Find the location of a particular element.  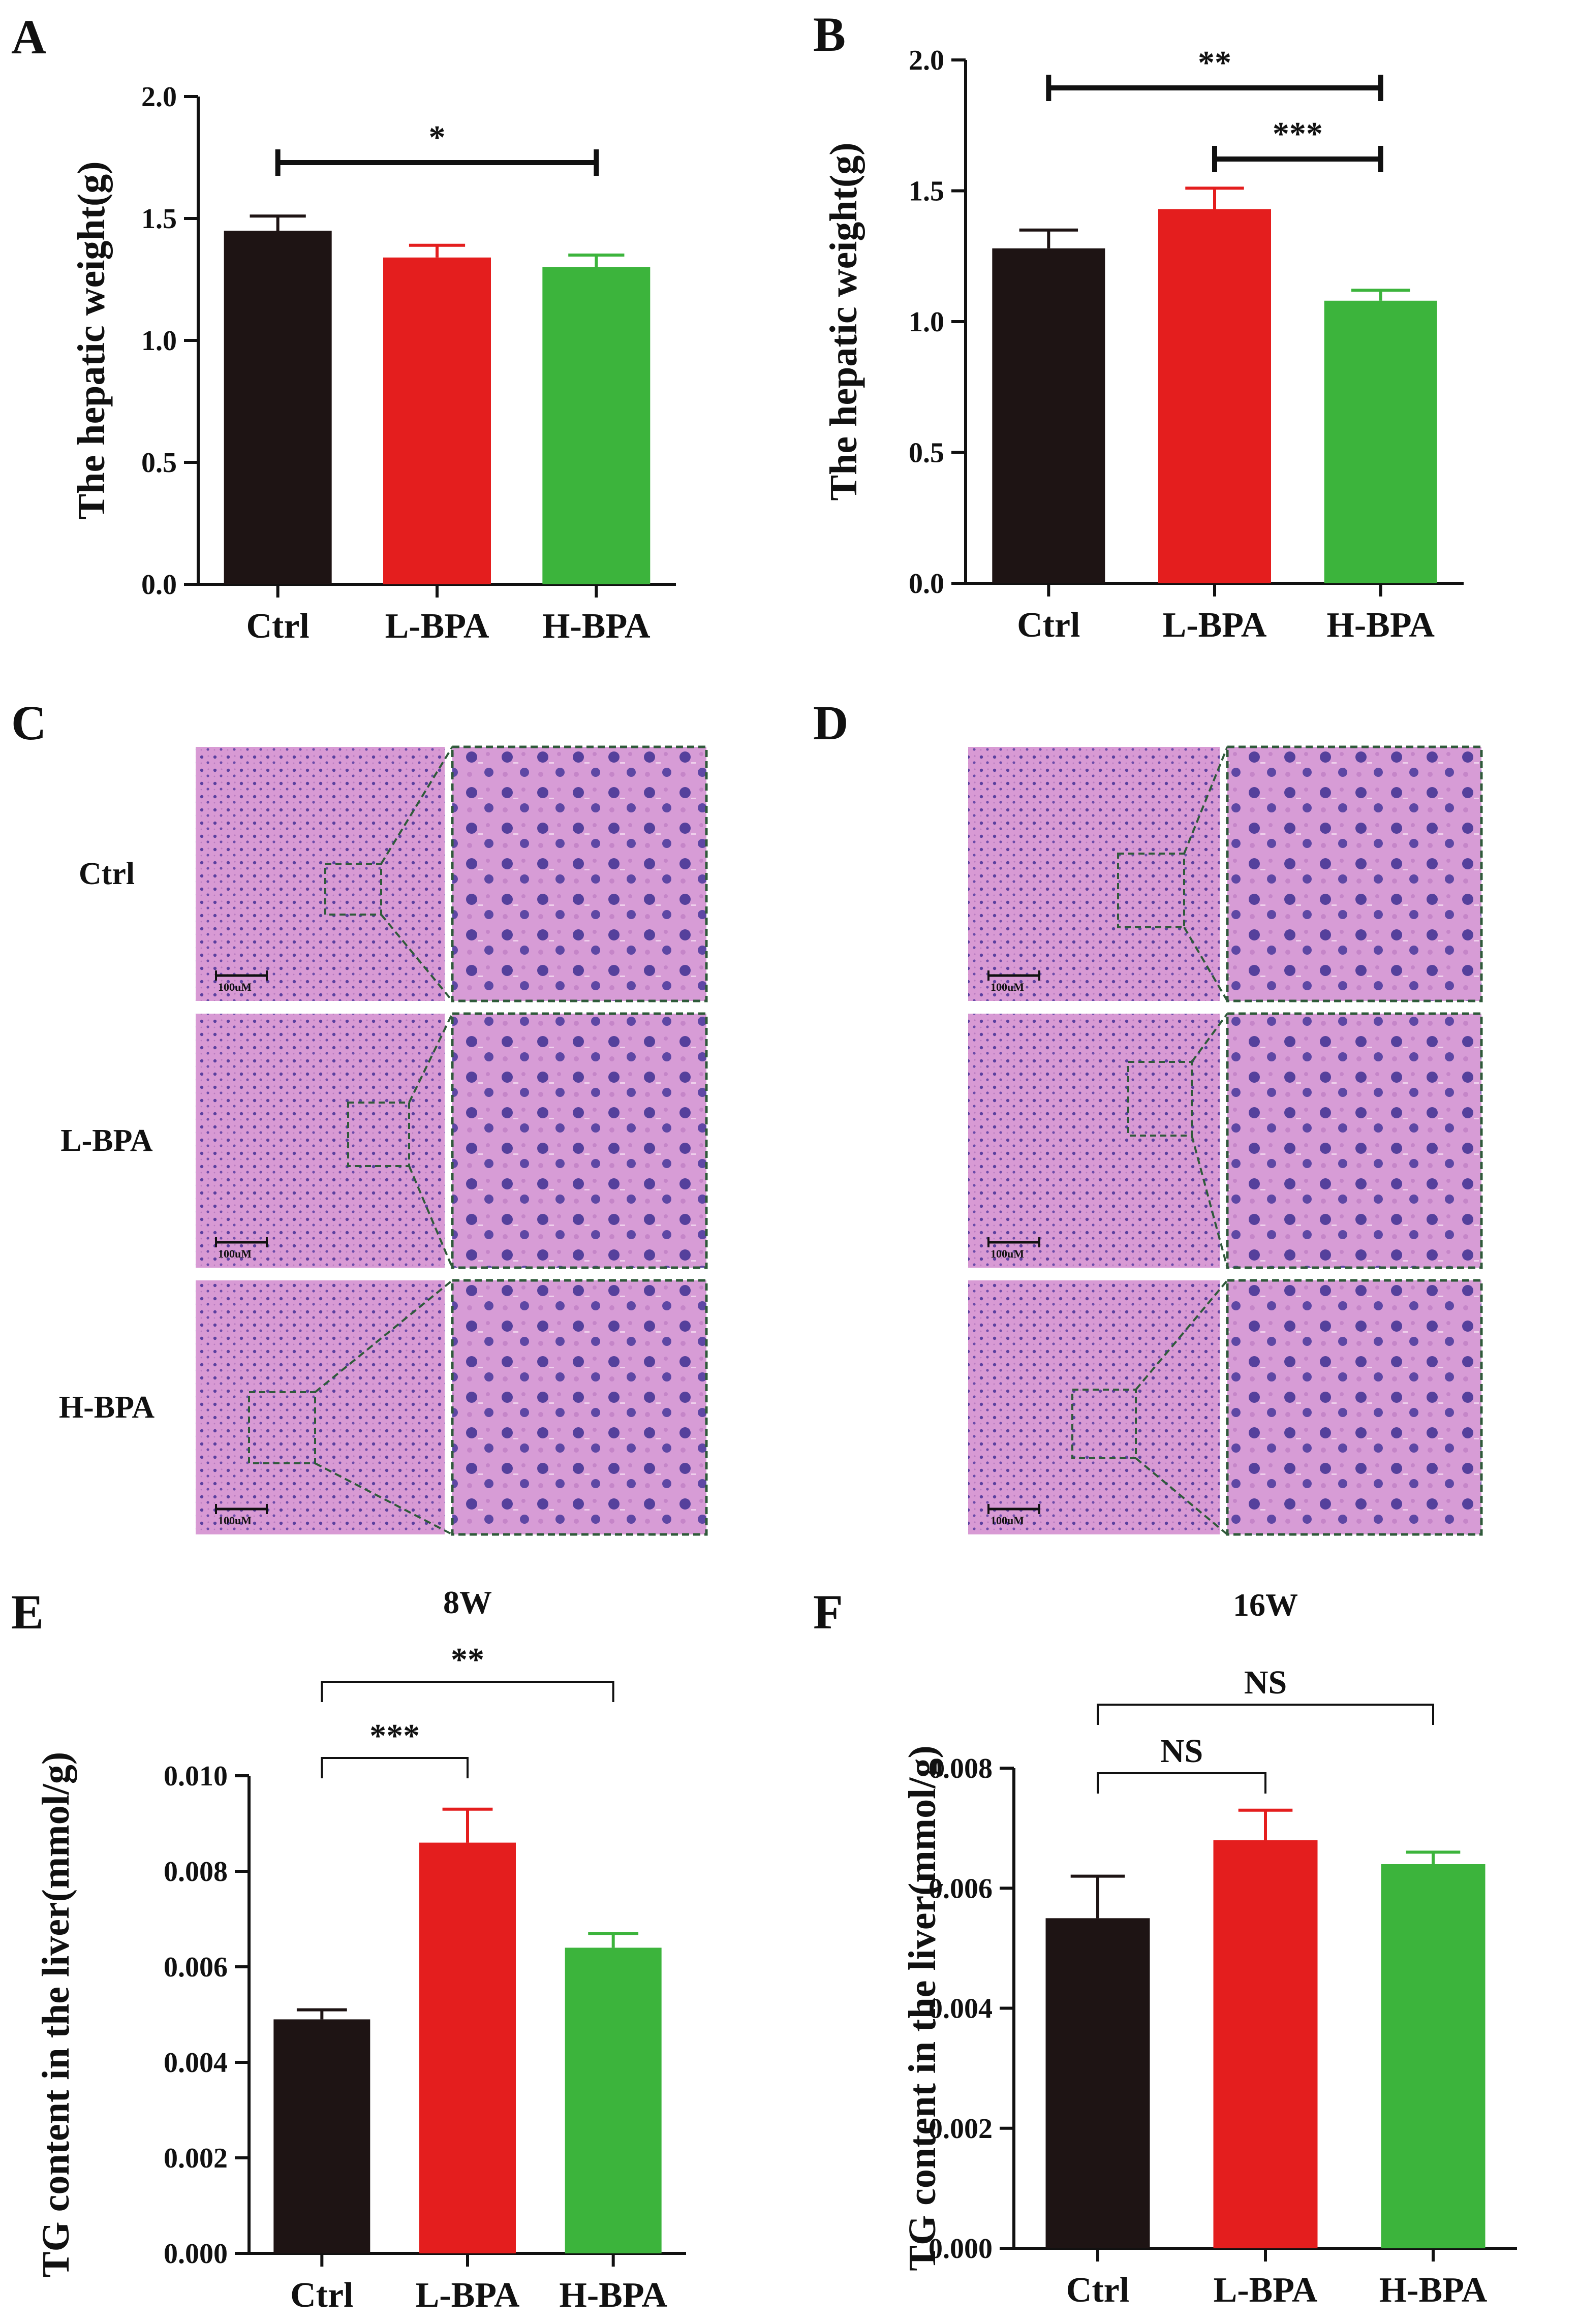

panel-letter-b: B is located at coordinates (829, 34).